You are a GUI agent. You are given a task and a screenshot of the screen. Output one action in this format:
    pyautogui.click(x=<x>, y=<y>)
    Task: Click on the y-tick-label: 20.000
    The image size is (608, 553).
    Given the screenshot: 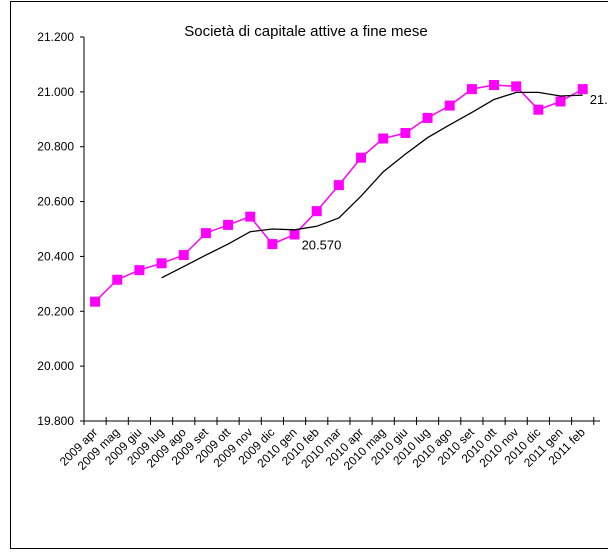 What is the action you would take?
    pyautogui.click(x=55, y=366)
    